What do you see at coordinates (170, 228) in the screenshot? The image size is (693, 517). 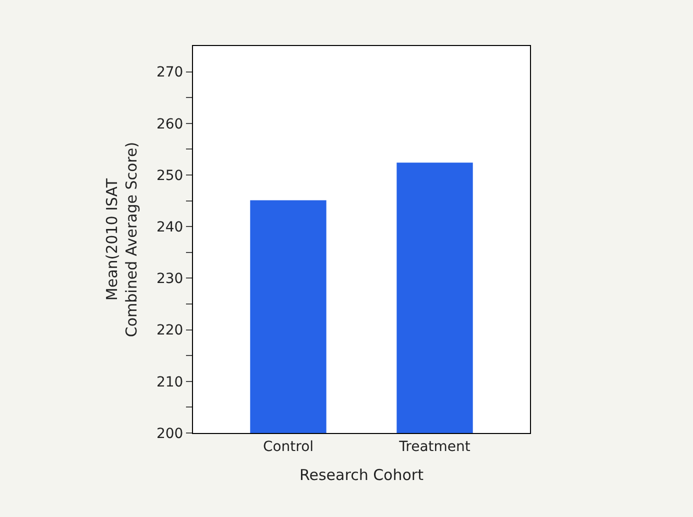 I see `y-tick-label: 240` at bounding box center [170, 228].